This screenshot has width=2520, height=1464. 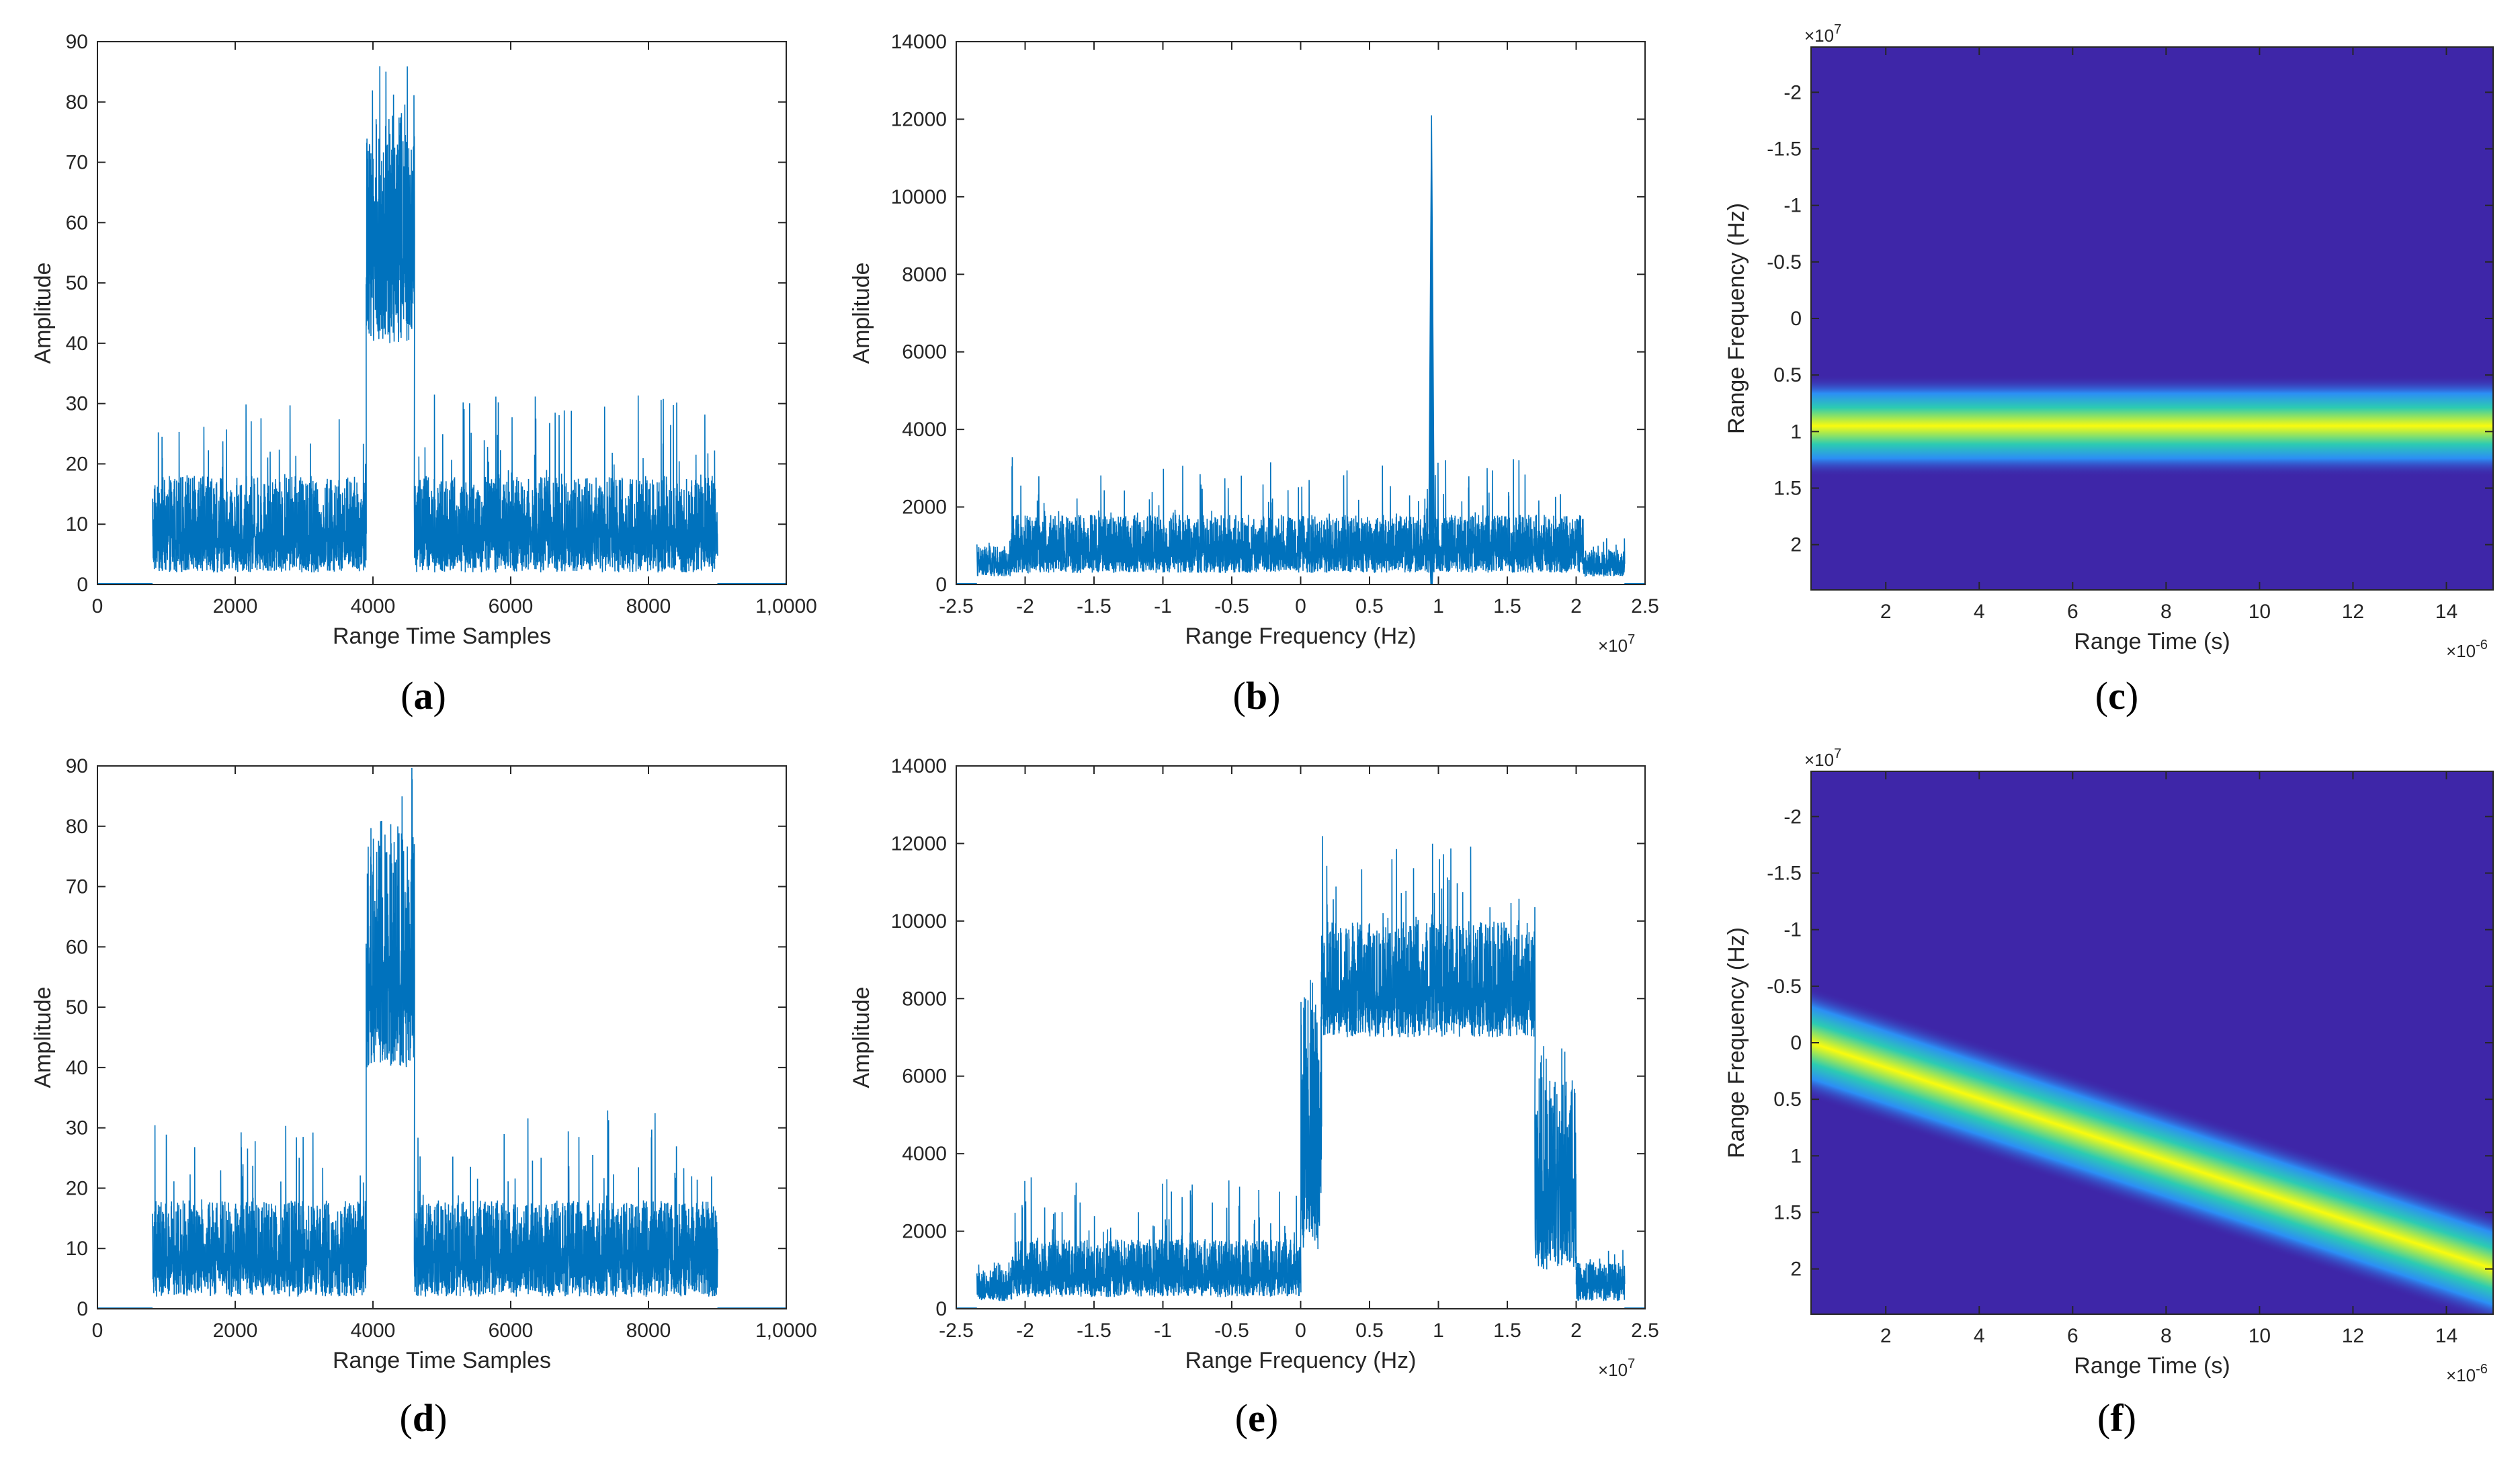 I want to click on x-tick-label: 10, so click(x=2260, y=612).